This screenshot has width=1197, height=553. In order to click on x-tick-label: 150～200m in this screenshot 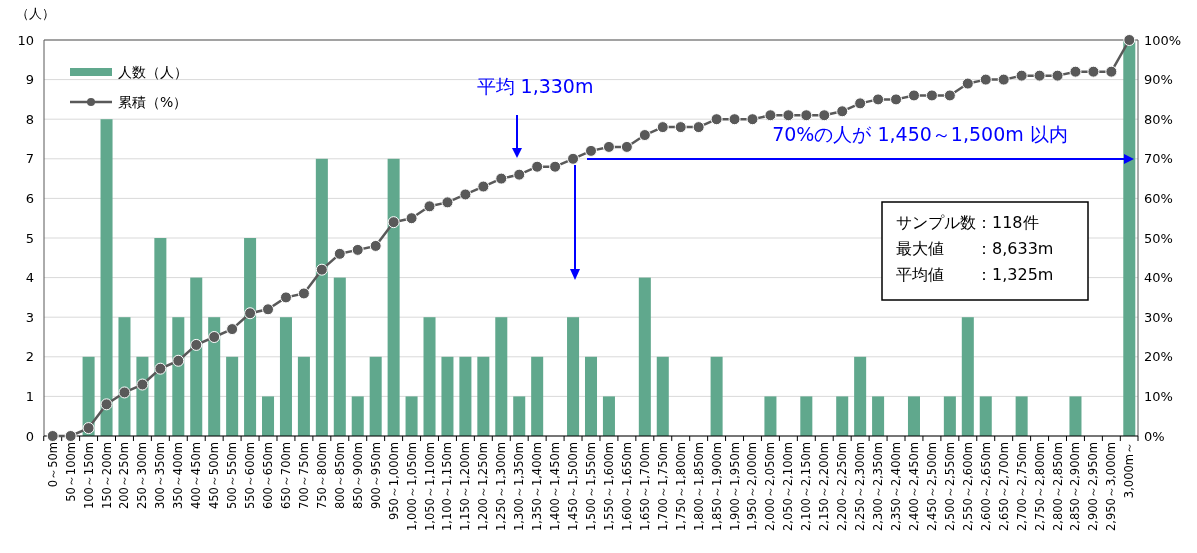, I will do `click(106, 476)`.